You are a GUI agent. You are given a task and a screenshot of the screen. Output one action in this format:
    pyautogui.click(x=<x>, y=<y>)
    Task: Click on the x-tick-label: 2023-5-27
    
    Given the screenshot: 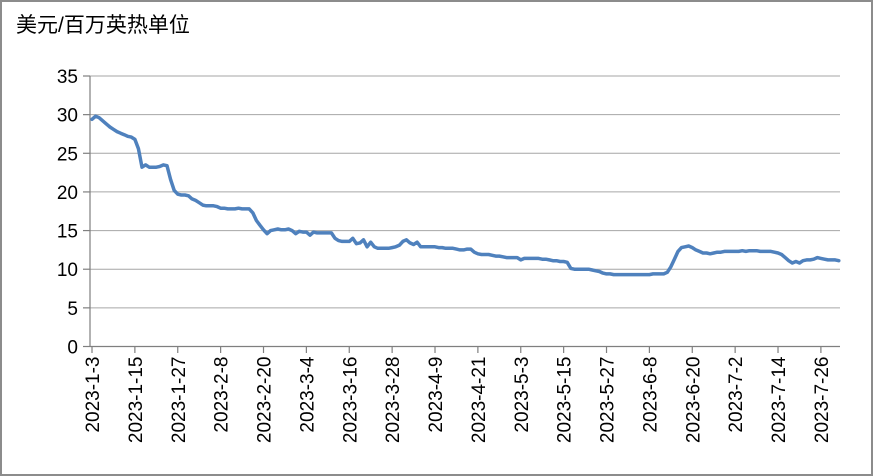 What is the action you would take?
    pyautogui.click(x=608, y=400)
    